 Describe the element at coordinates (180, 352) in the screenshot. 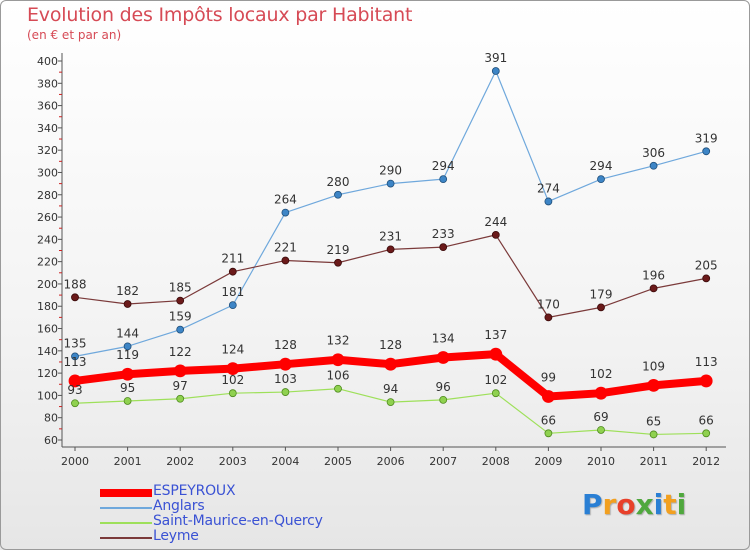

I see `data-label: 122` at that location.